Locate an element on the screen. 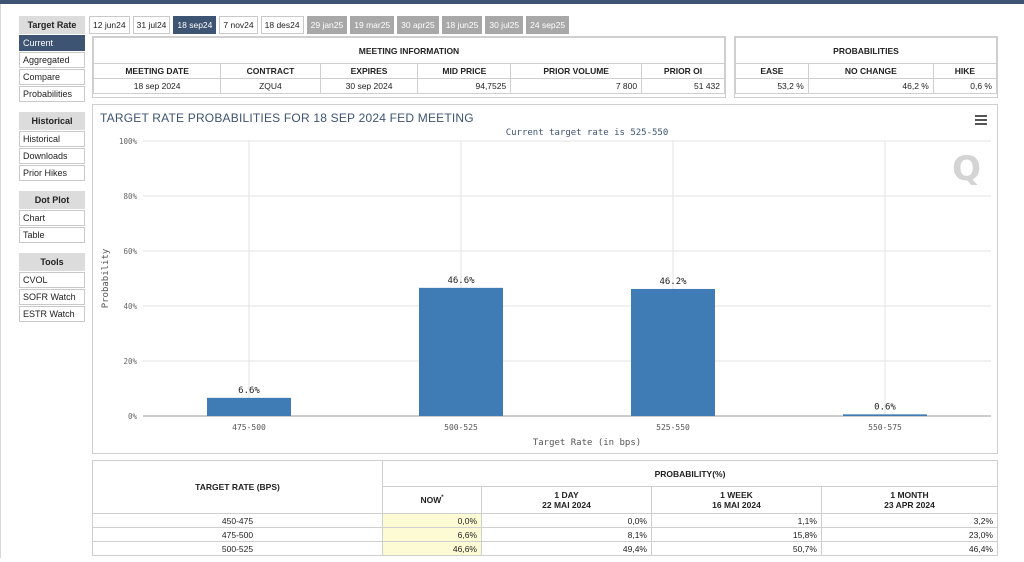 This screenshot has height=562, width=1024. tab-30-jul25: 30 jul25 is located at coordinates (504, 25).